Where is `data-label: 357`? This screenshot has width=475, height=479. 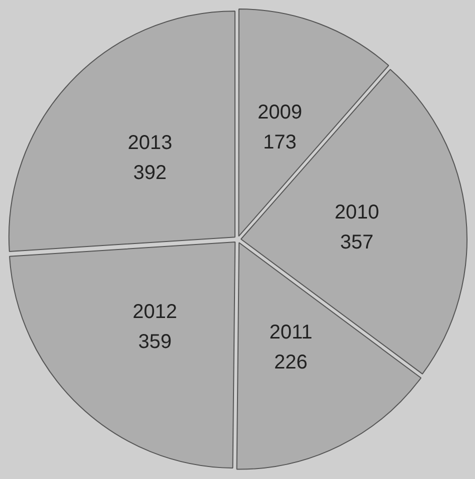
data-label: 357 is located at coordinates (357, 242).